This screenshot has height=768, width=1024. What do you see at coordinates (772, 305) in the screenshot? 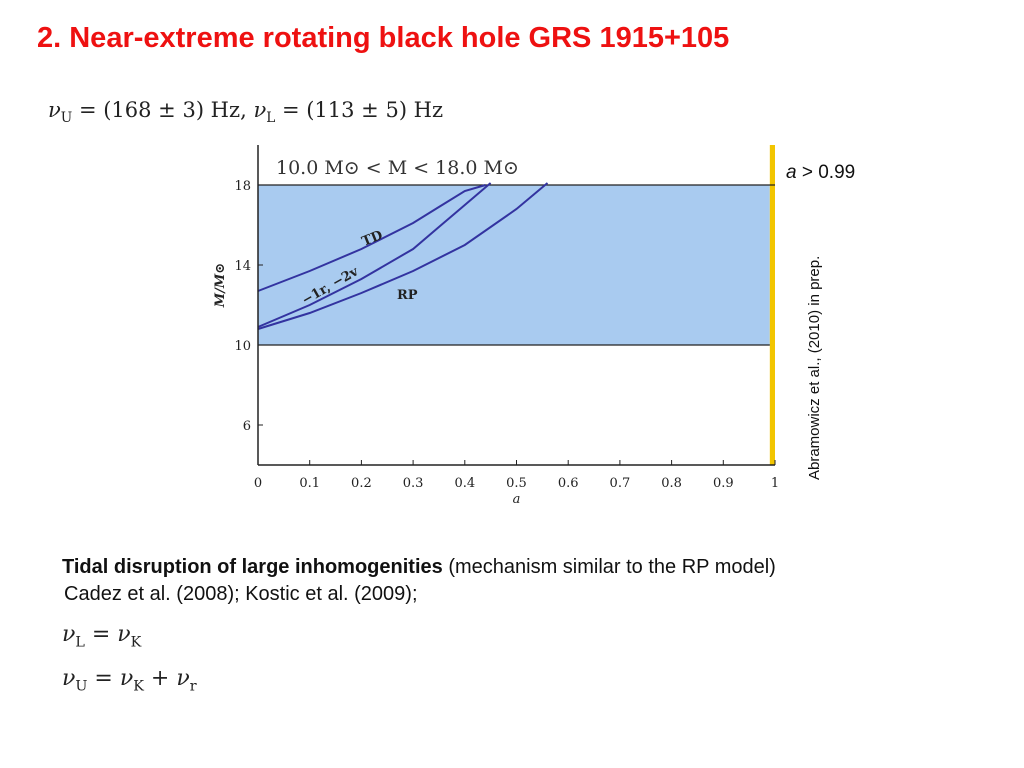
I see `spin-highlight-strip` at bounding box center [772, 305].